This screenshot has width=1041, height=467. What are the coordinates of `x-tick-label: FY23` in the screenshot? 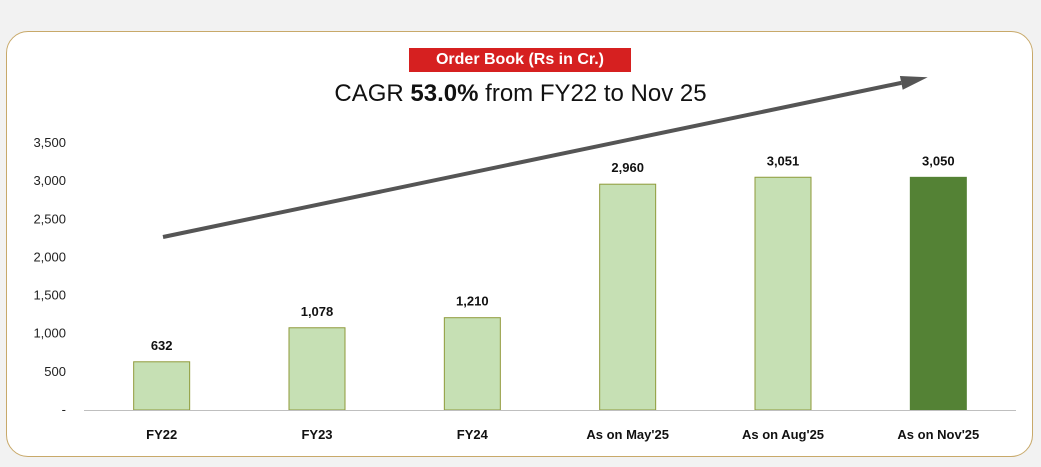 It's located at (316, 434).